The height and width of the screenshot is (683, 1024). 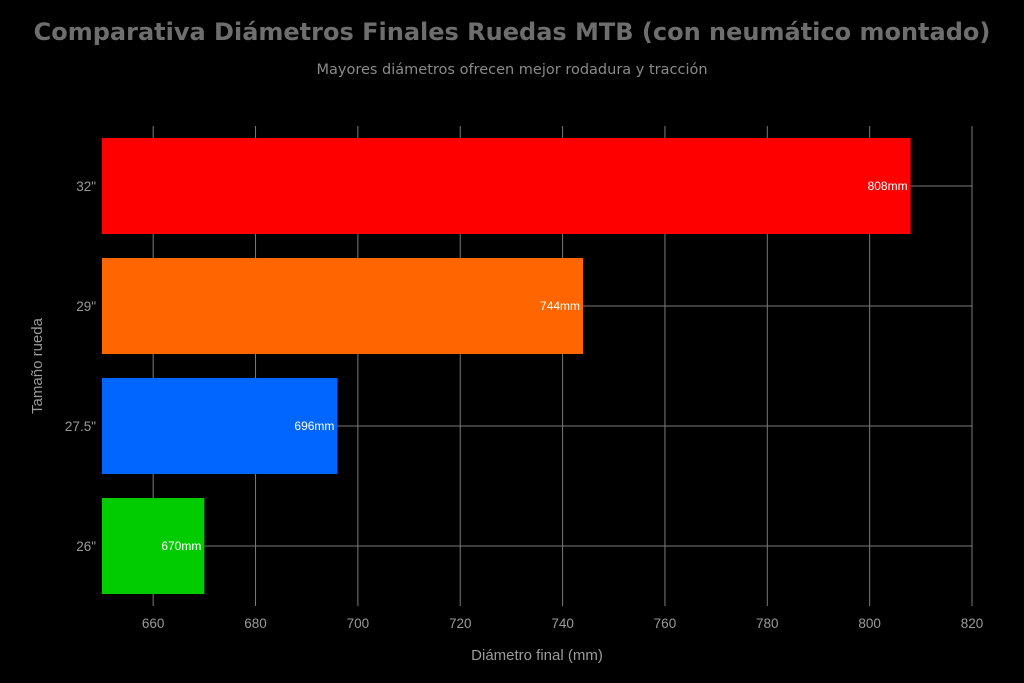 What do you see at coordinates (255, 623) in the screenshot?
I see `x-tick-label: 680` at bounding box center [255, 623].